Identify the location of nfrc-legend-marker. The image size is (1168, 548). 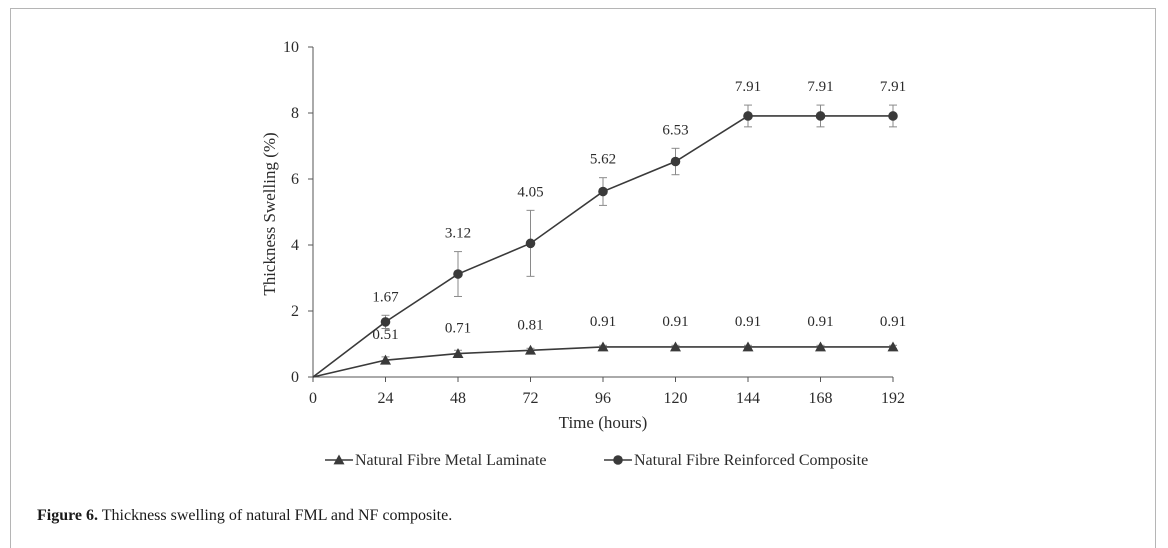
(618, 460).